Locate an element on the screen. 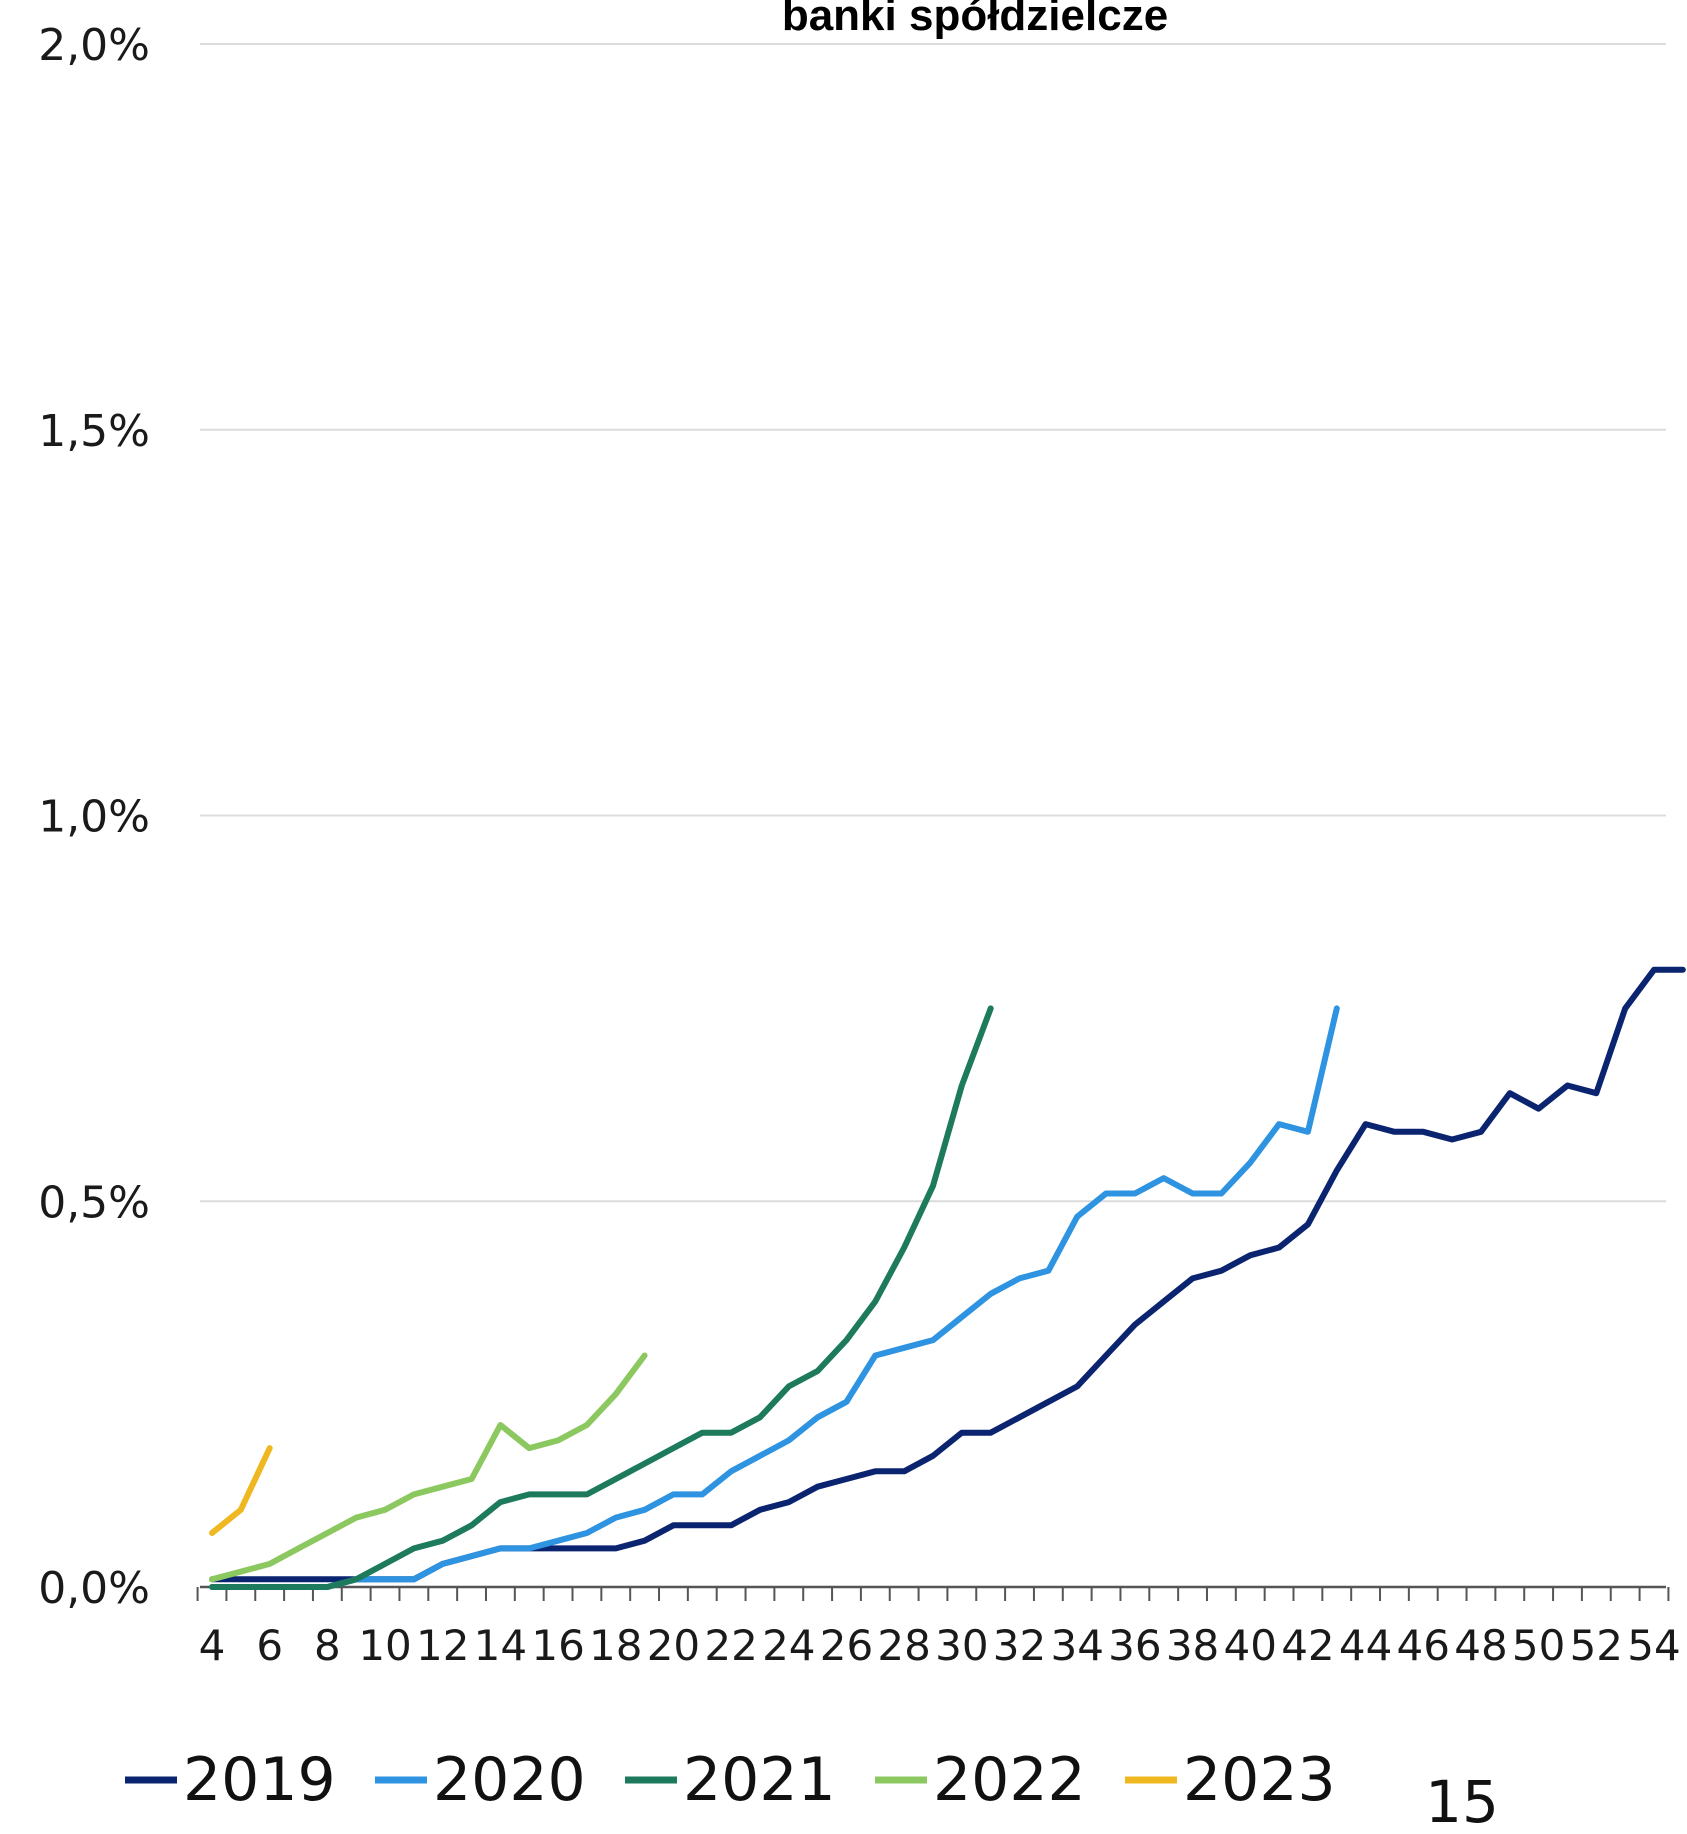  x-tick-label: 48 is located at coordinates (1480, 1645).